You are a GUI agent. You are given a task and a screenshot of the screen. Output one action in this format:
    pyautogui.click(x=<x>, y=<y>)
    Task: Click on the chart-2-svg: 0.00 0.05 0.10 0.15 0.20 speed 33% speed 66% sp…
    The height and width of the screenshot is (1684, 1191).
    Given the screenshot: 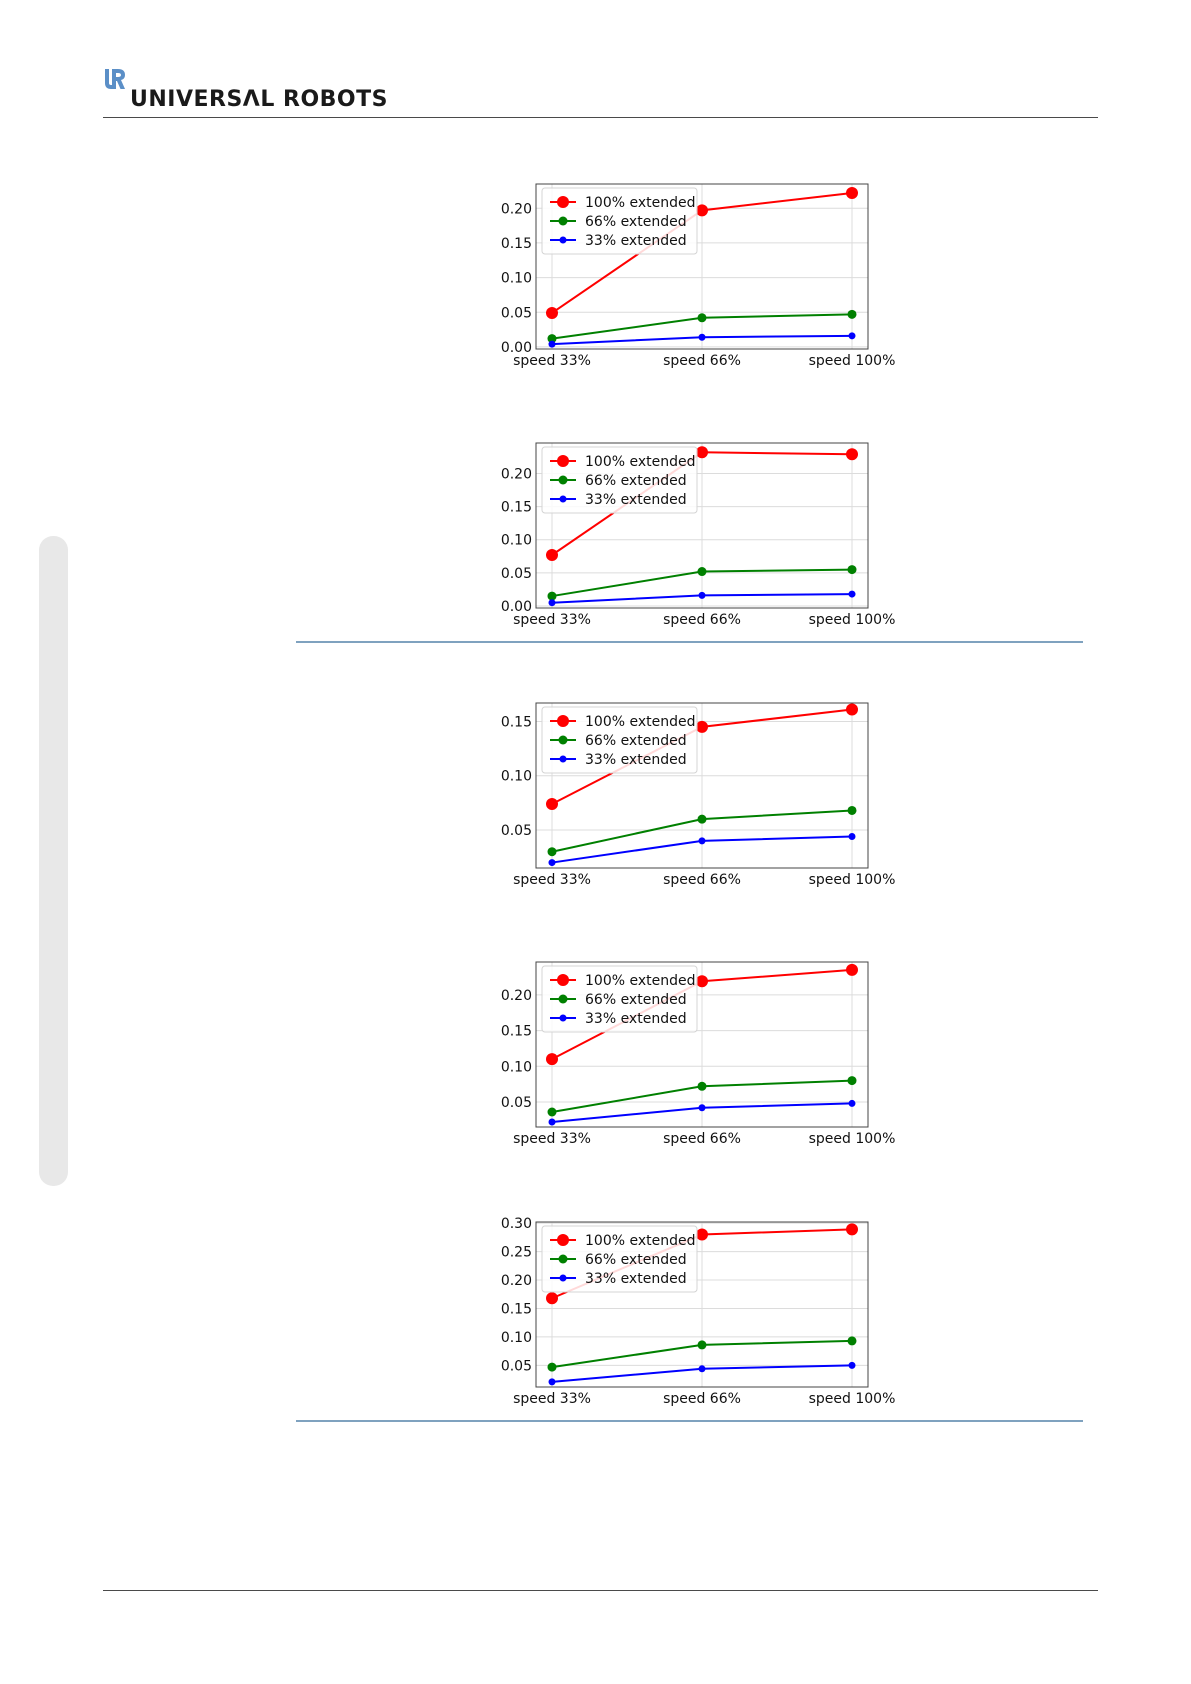 What is the action you would take?
    pyautogui.click(x=698, y=535)
    